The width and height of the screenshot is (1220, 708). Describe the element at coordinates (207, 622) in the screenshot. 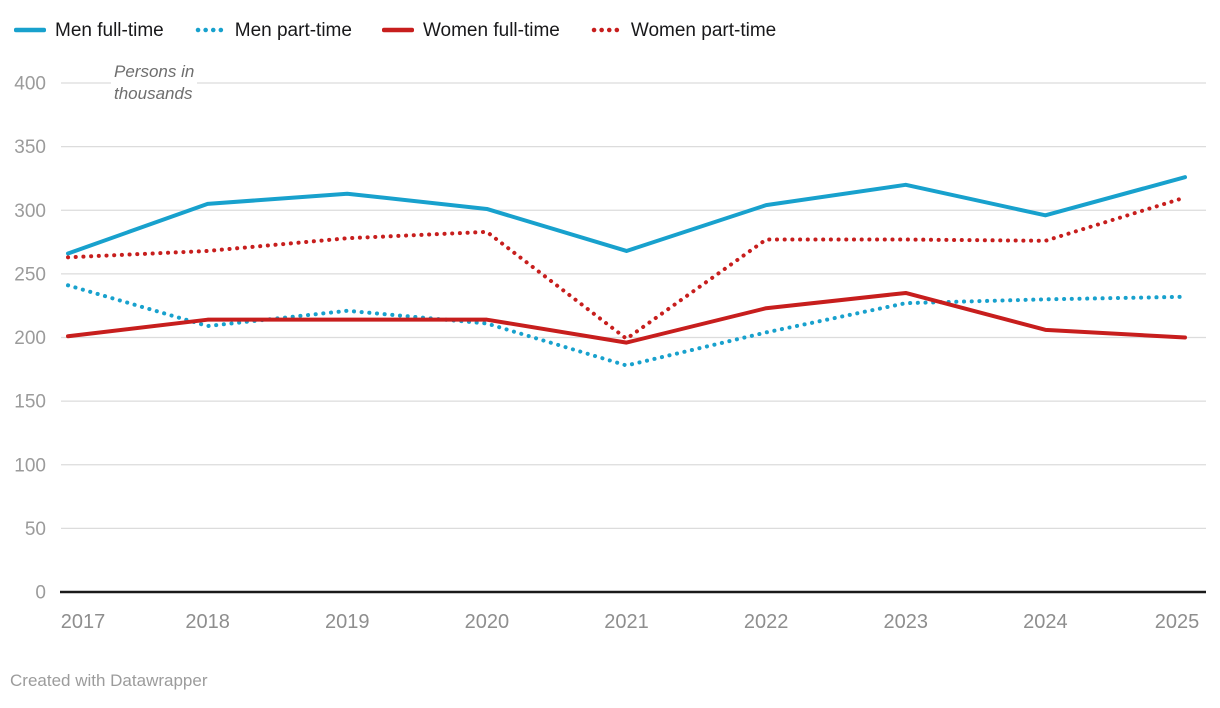

I see `x-tick-label-2018: 2018` at that location.